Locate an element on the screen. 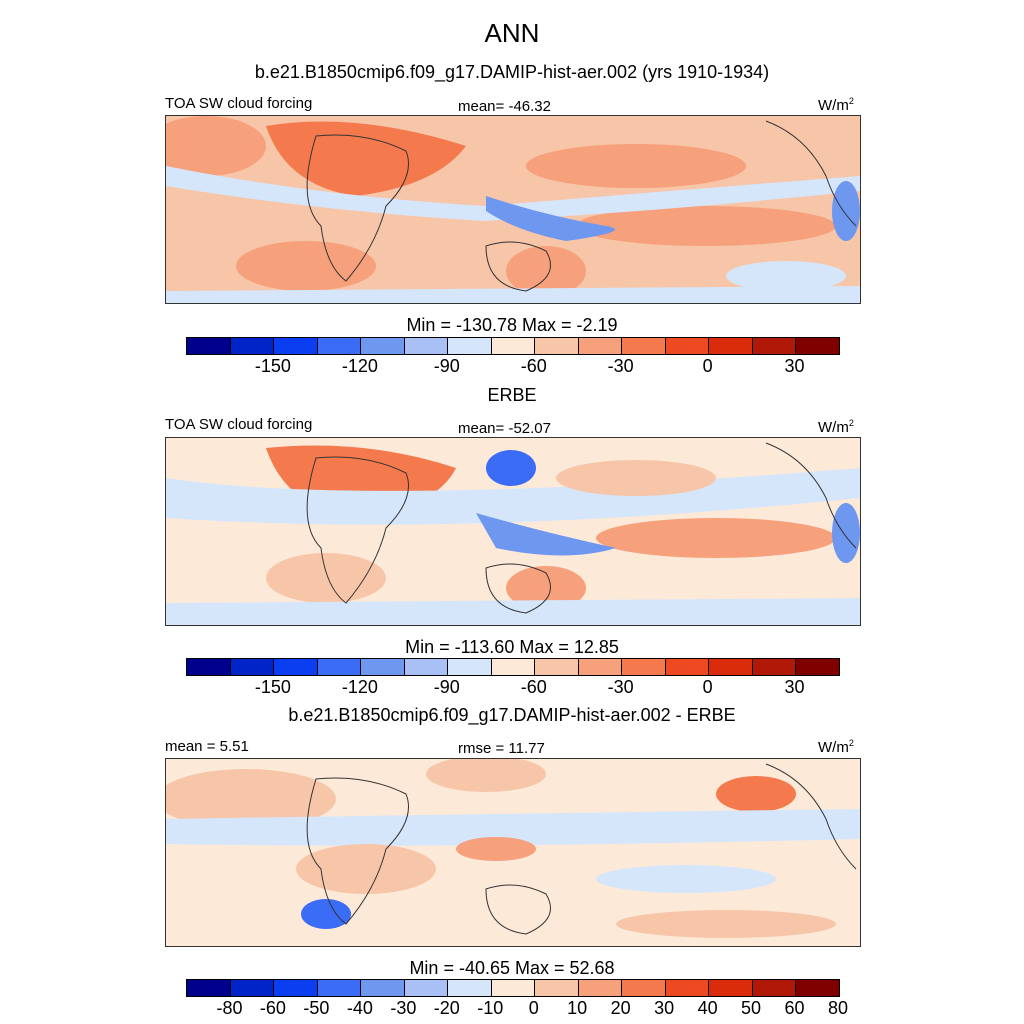 The width and height of the screenshot is (1024, 1024). panel2-colorbar is located at coordinates (513, 667).